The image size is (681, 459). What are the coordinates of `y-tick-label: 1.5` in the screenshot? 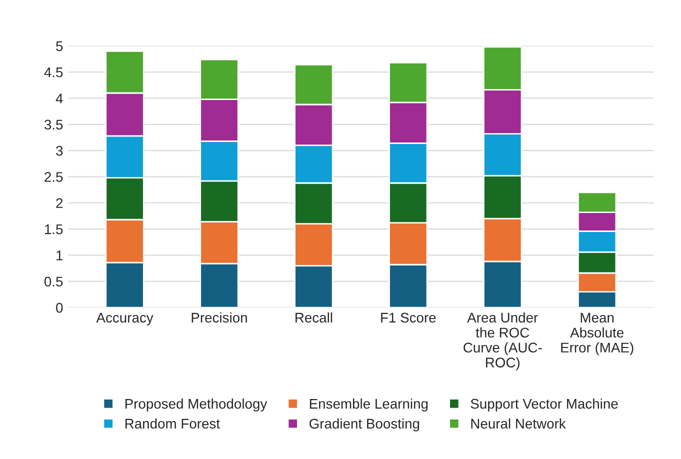 It's located at (53, 229).